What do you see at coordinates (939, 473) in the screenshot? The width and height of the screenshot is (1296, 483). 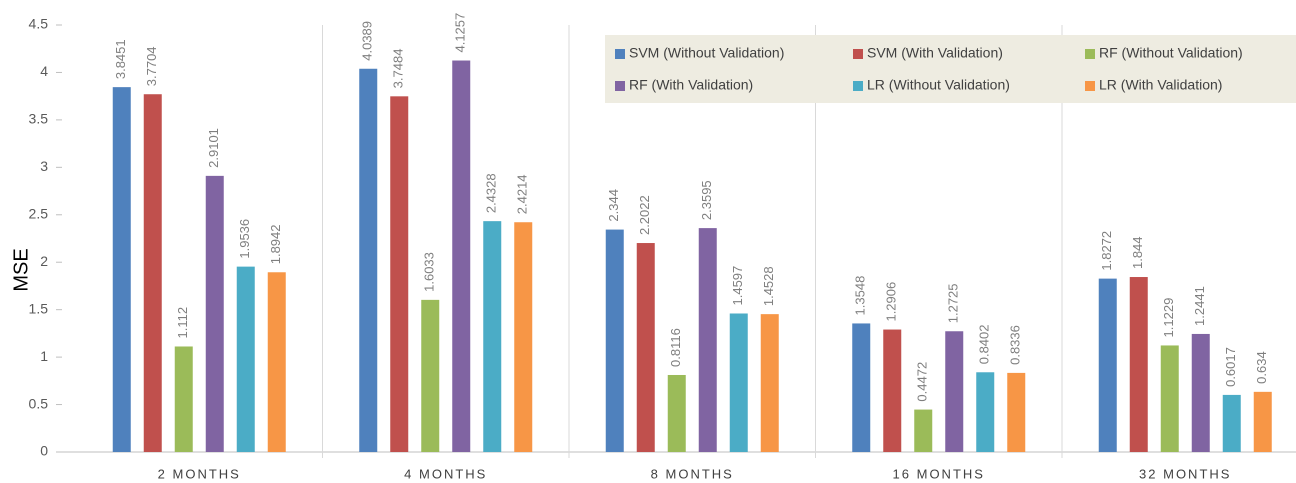 I see `x-tick-label: 16 MONTHS` at bounding box center [939, 473].